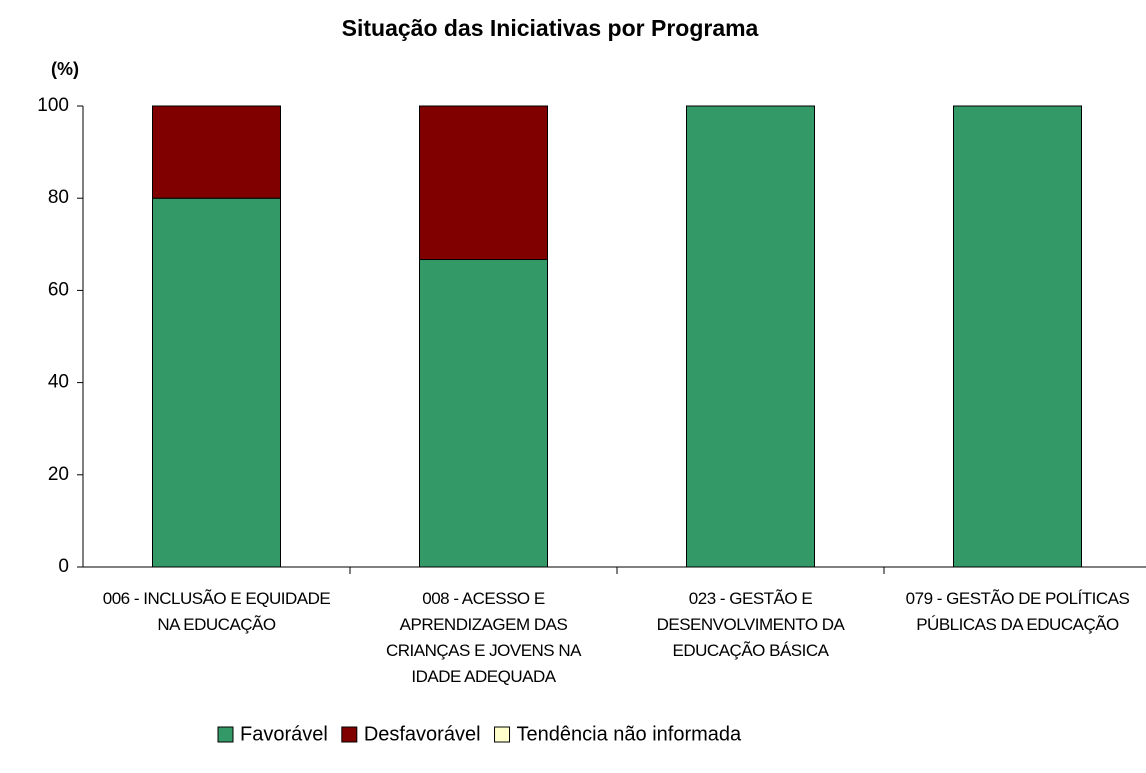 Image resolution: width=1146 pixels, height=773 pixels. I want to click on legend-label: Tendência não informada, so click(629, 734).